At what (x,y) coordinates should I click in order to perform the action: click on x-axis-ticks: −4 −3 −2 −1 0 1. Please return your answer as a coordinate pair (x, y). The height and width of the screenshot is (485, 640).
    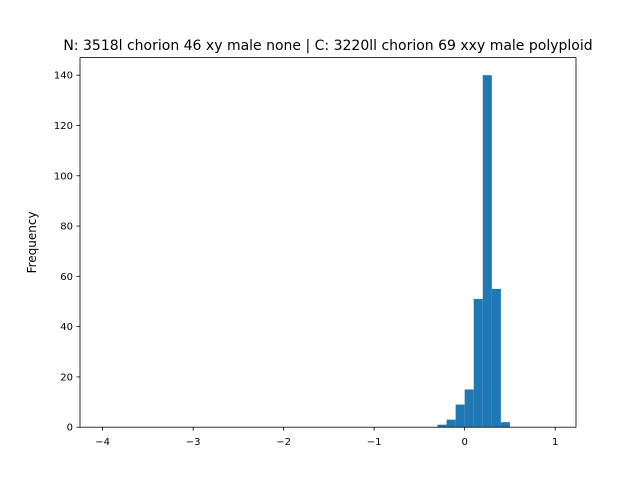
    Looking at the image, I should click on (326, 437).